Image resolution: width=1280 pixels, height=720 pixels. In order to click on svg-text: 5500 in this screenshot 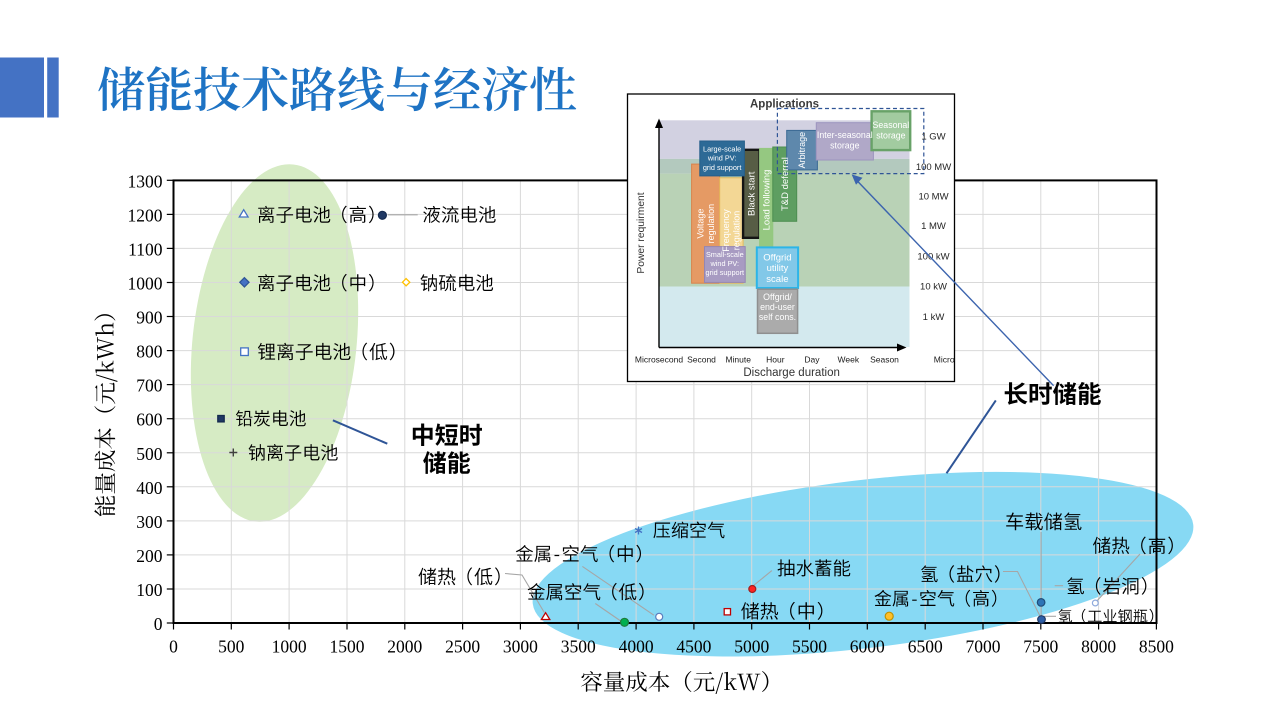, I will do `click(809, 647)`.